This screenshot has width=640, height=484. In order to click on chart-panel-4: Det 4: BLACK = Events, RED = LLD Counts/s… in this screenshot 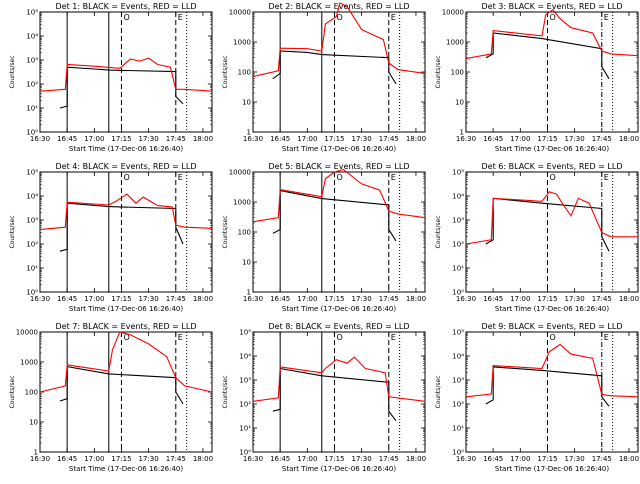, I will do `click(111, 237)`.